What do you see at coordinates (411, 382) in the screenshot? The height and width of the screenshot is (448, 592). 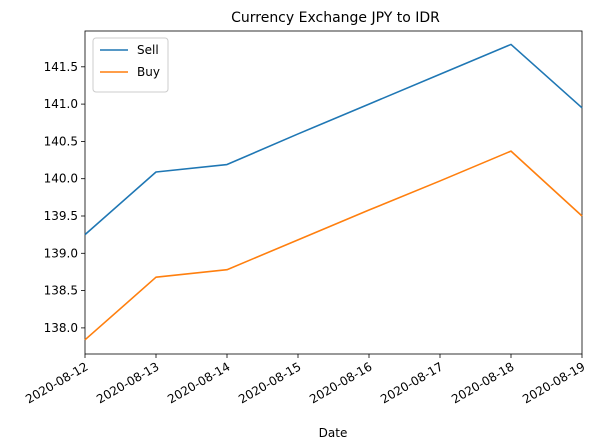 I see `x-tick-label: 2020-08-17` at bounding box center [411, 382].